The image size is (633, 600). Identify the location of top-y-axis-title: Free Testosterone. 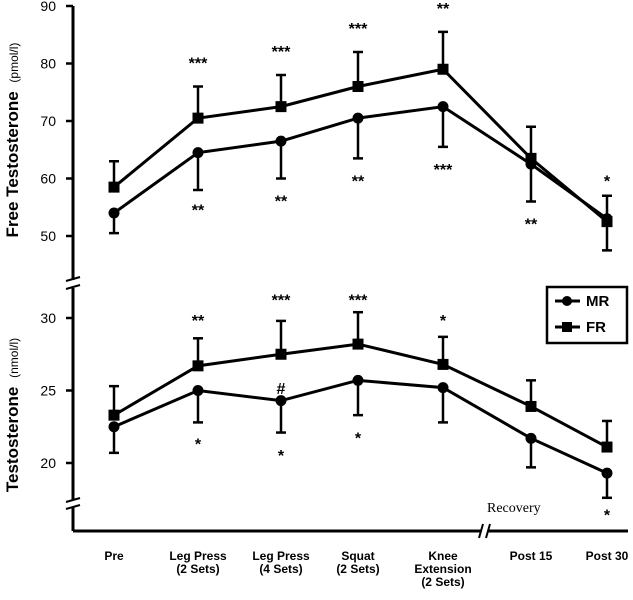
(12, 164).